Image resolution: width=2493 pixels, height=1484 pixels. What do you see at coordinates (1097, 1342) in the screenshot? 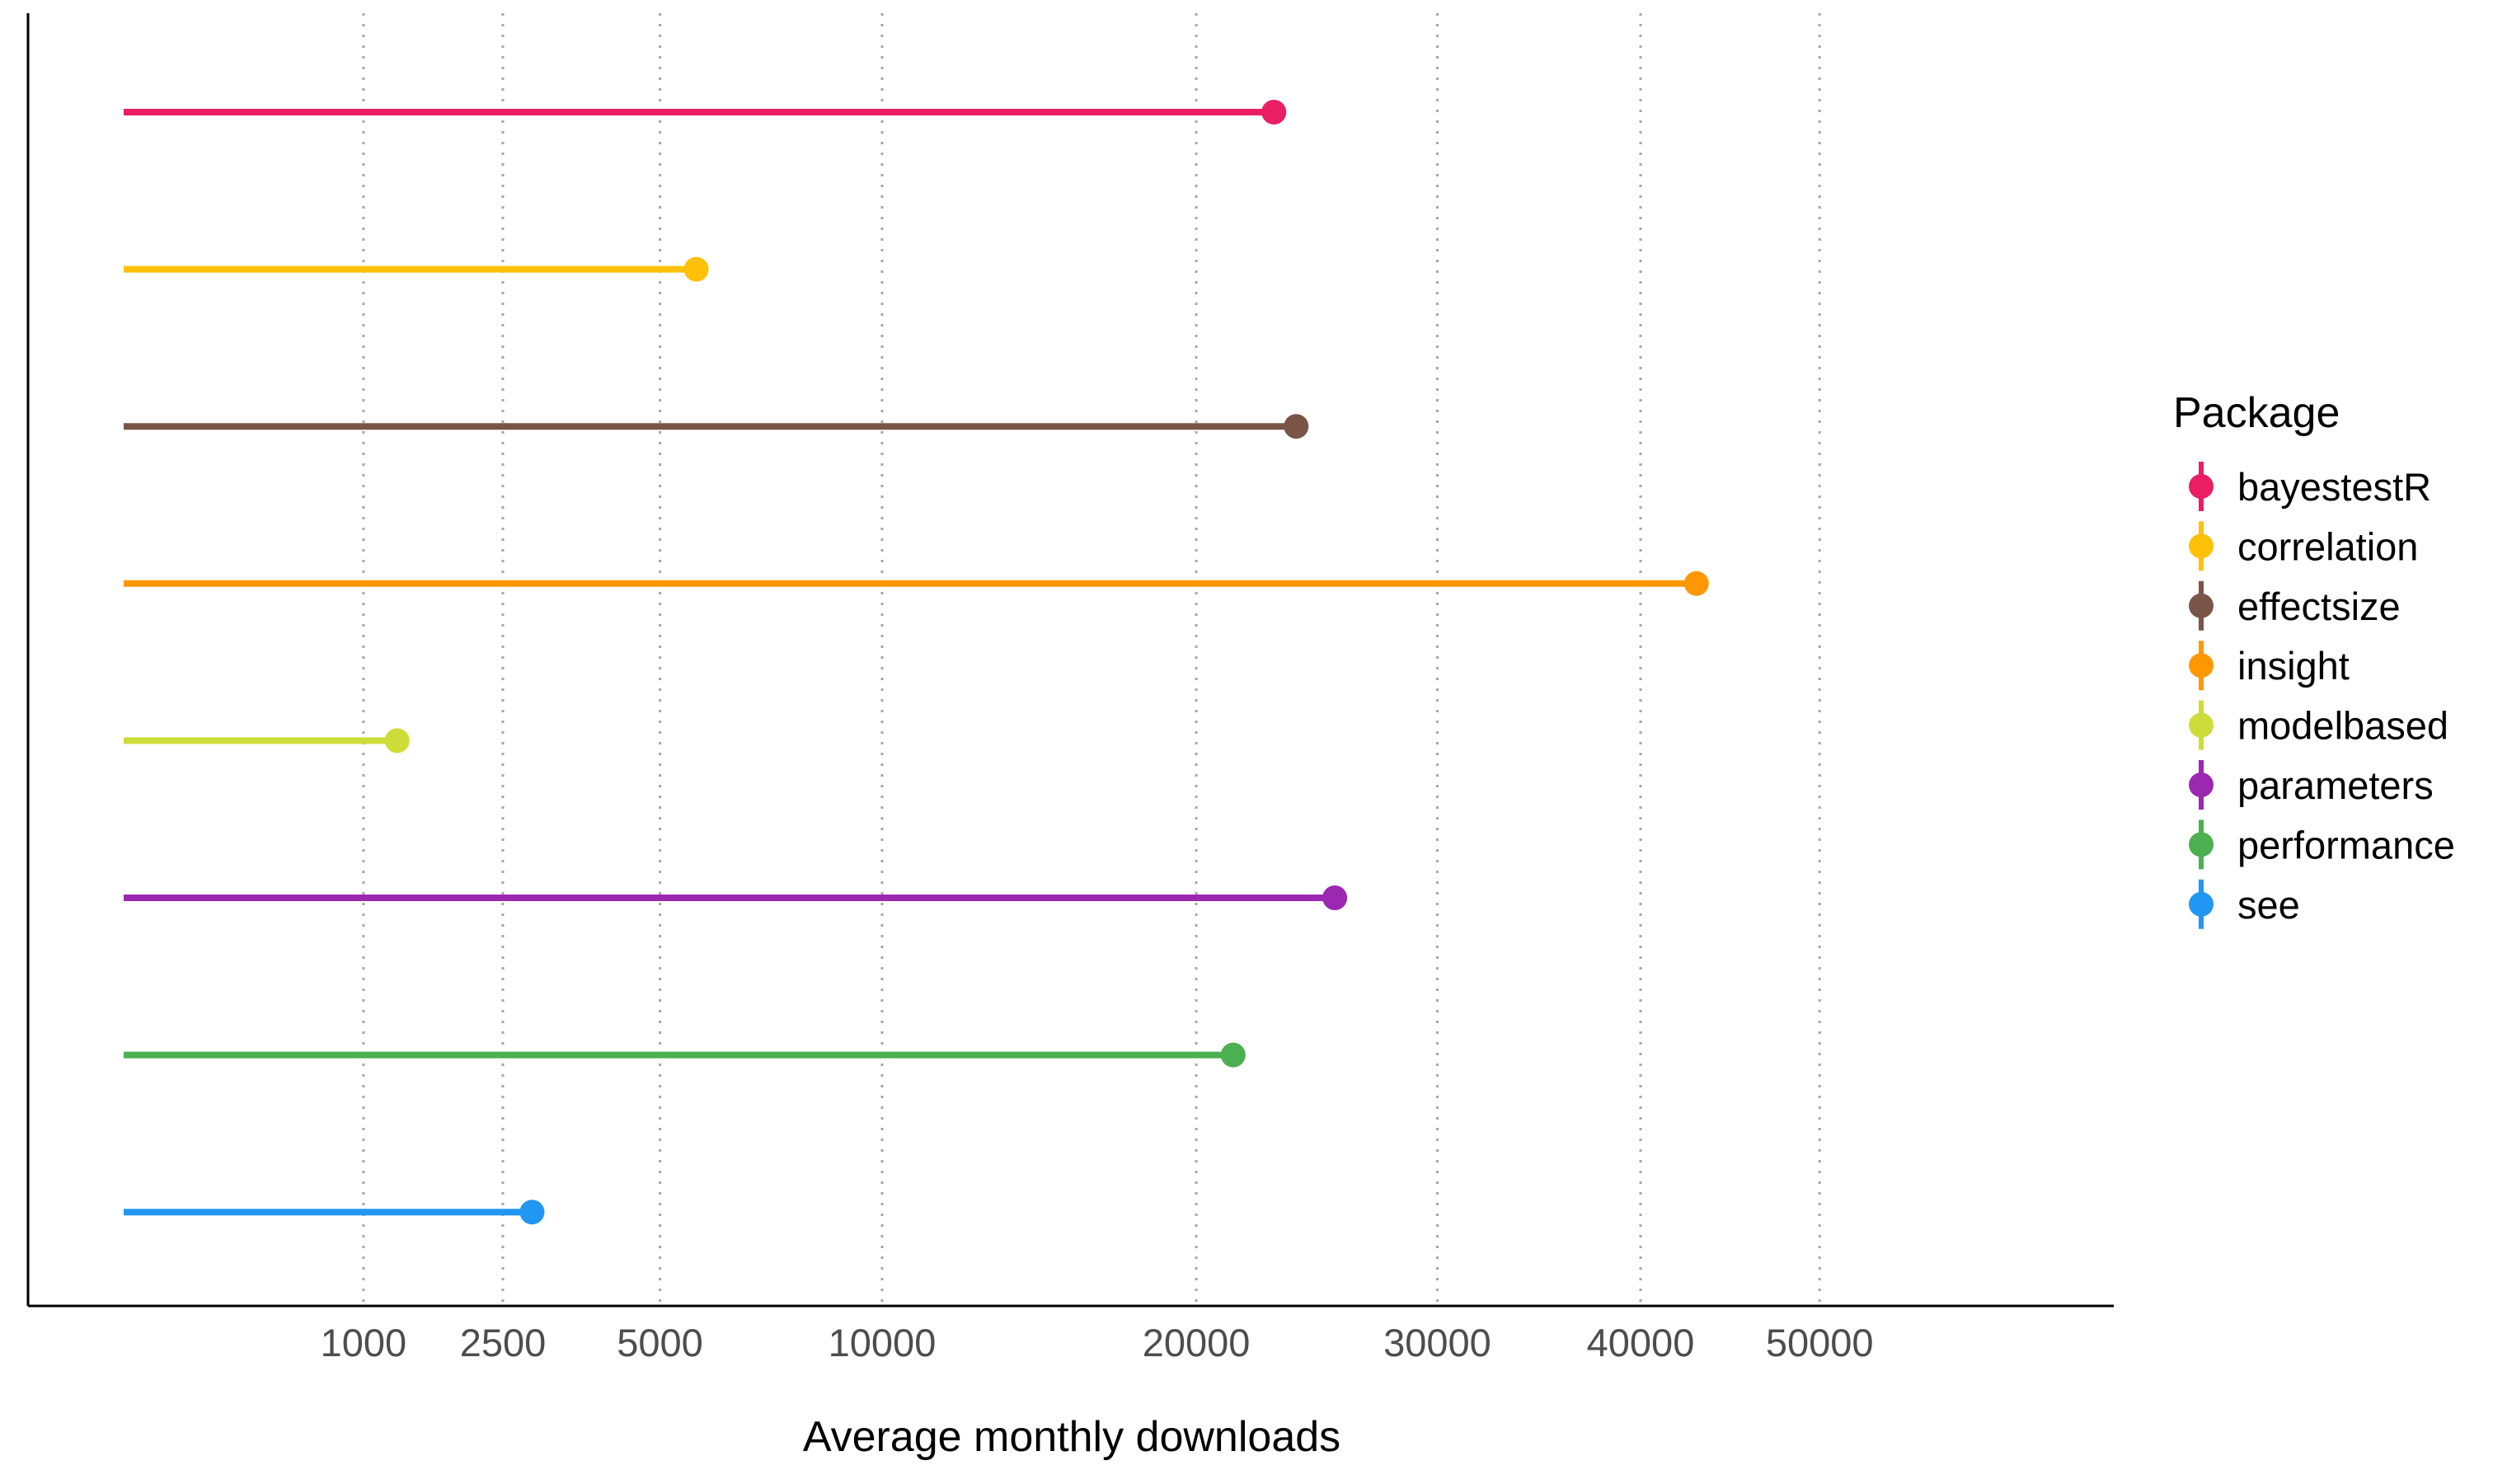
I see `x-tick-labels: 1000 2500 5000 10000 20000 30000 40000 50000` at bounding box center [1097, 1342].